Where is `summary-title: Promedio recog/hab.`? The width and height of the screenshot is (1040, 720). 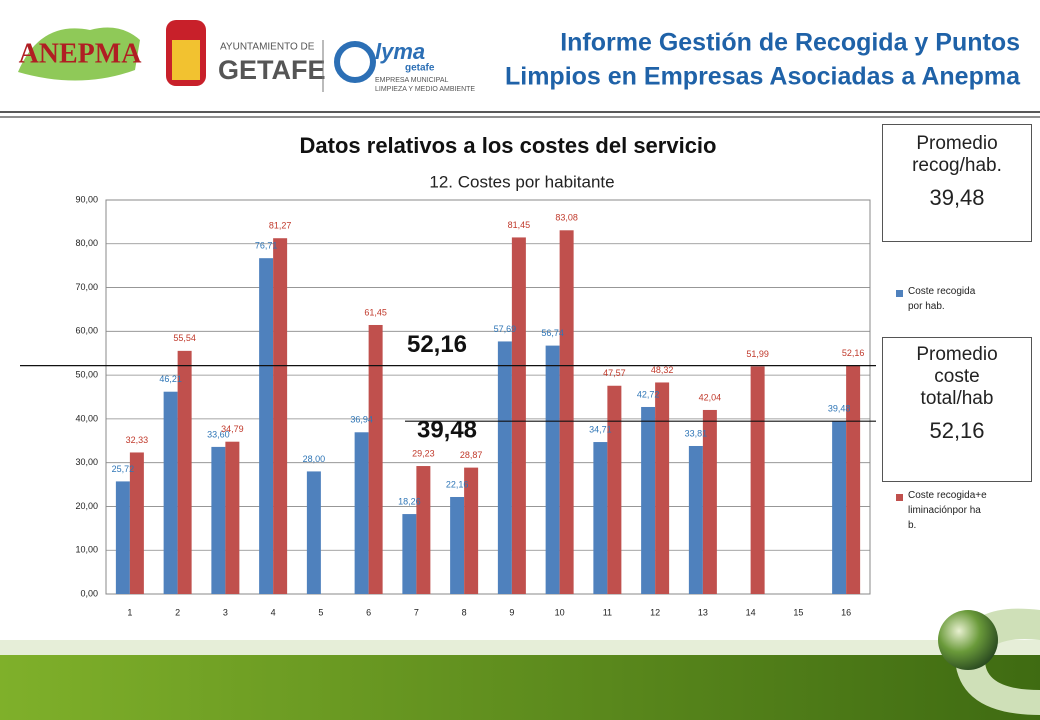
summary-title: Promedio recog/hab. is located at coordinates (957, 154).